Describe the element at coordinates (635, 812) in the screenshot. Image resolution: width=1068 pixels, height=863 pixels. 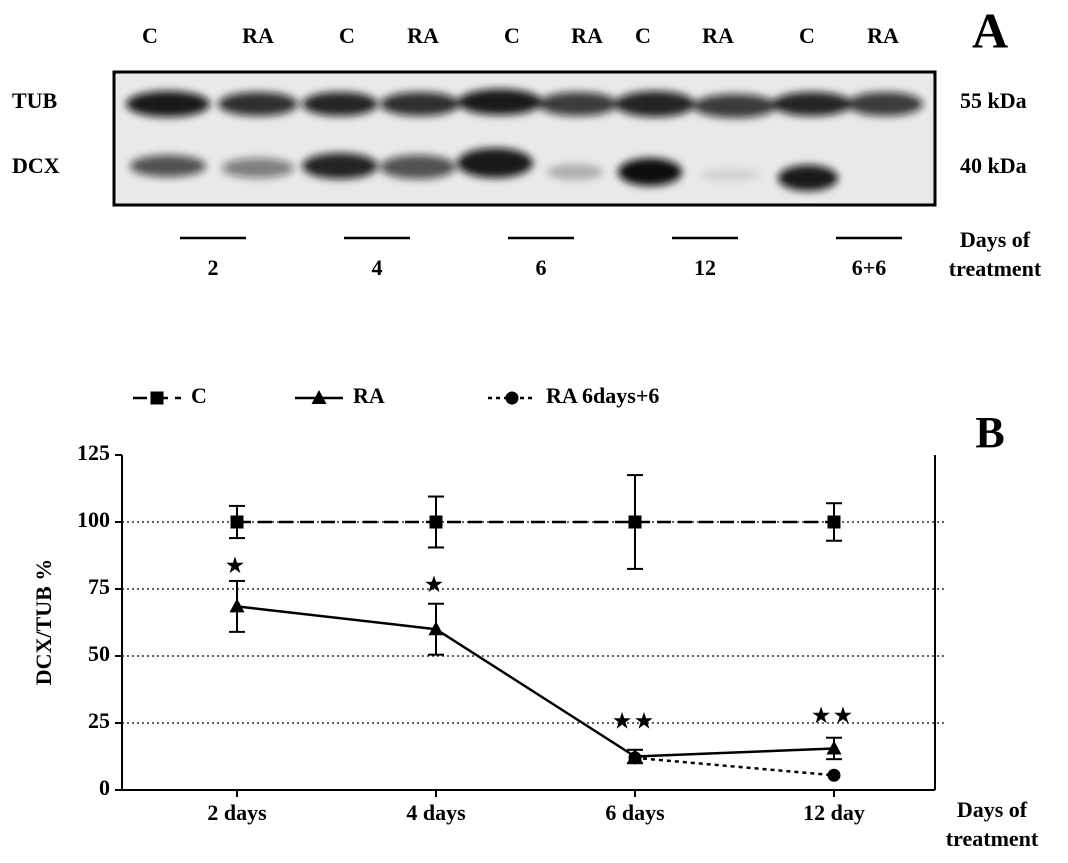
I see `x-tick-label: 6 days` at that location.